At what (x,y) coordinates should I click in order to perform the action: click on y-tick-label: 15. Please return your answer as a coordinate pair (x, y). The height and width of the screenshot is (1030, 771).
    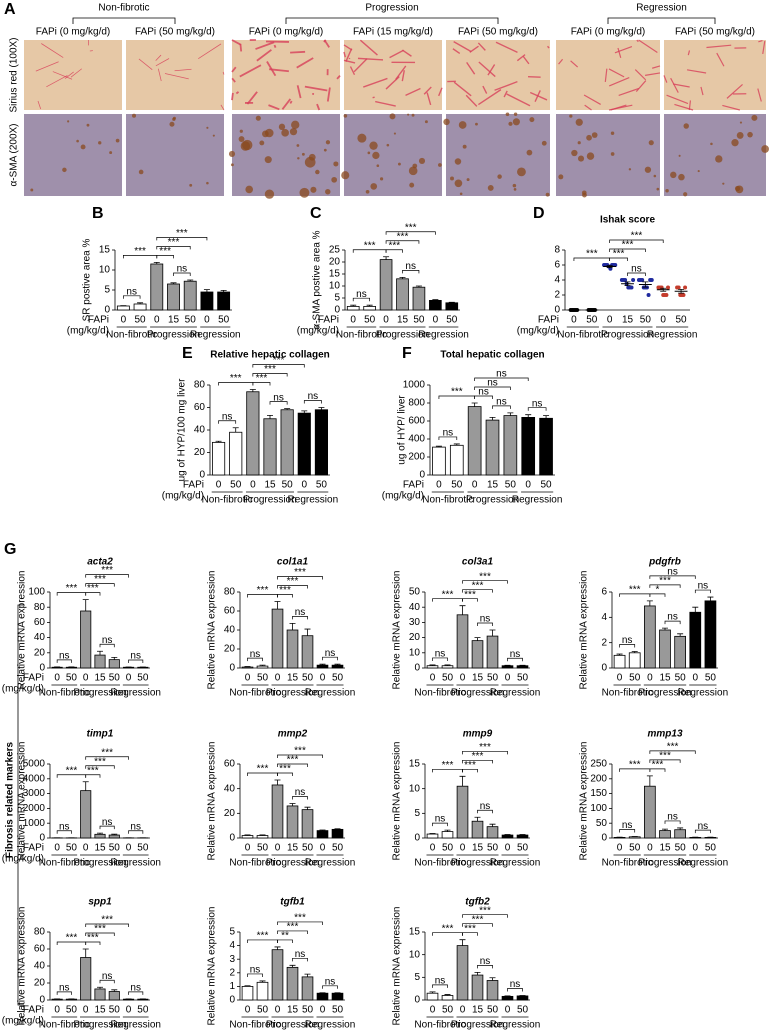
    Looking at the image, I should click on (105, 250).